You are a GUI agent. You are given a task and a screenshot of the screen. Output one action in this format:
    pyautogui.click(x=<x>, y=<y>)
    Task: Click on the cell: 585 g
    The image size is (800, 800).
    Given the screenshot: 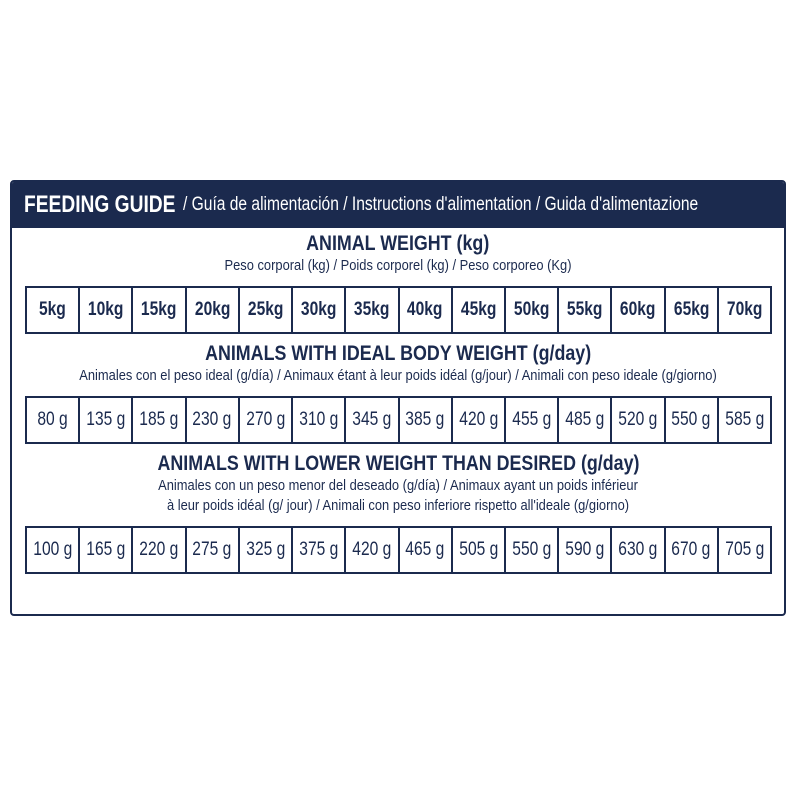 What is the action you would take?
    pyautogui.click(x=744, y=420)
    